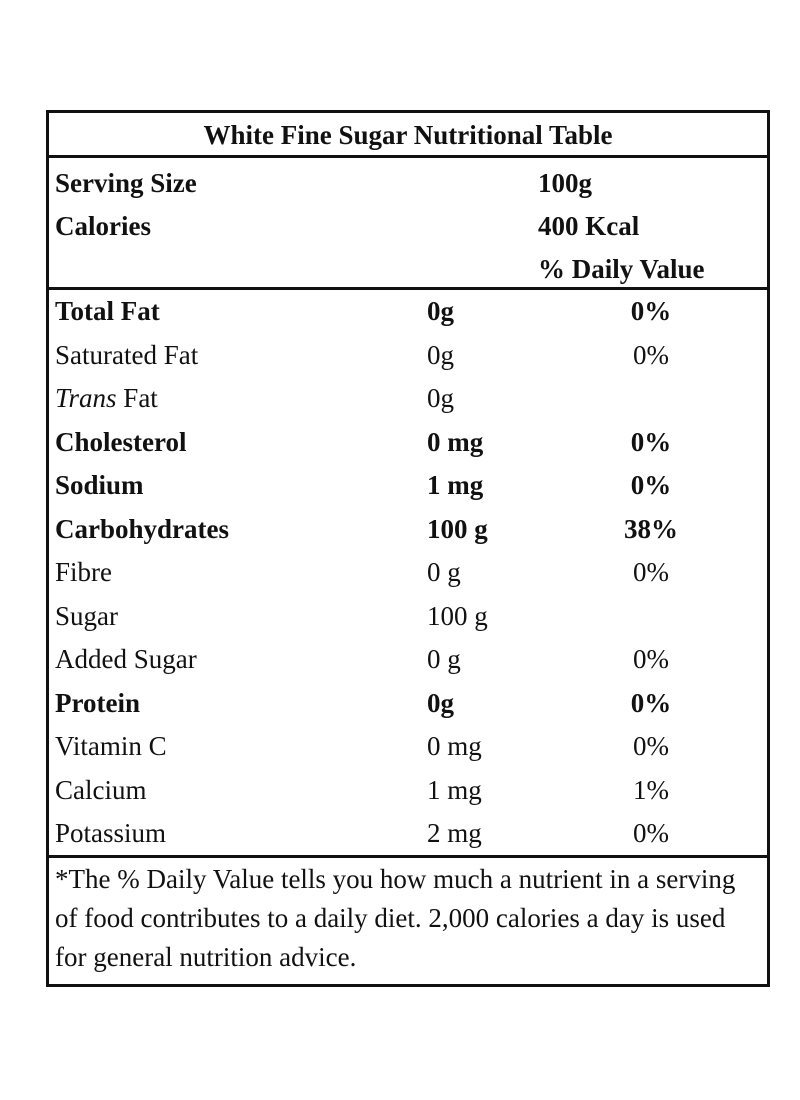  I want to click on serving-size-label: Serving Size, so click(126, 183).